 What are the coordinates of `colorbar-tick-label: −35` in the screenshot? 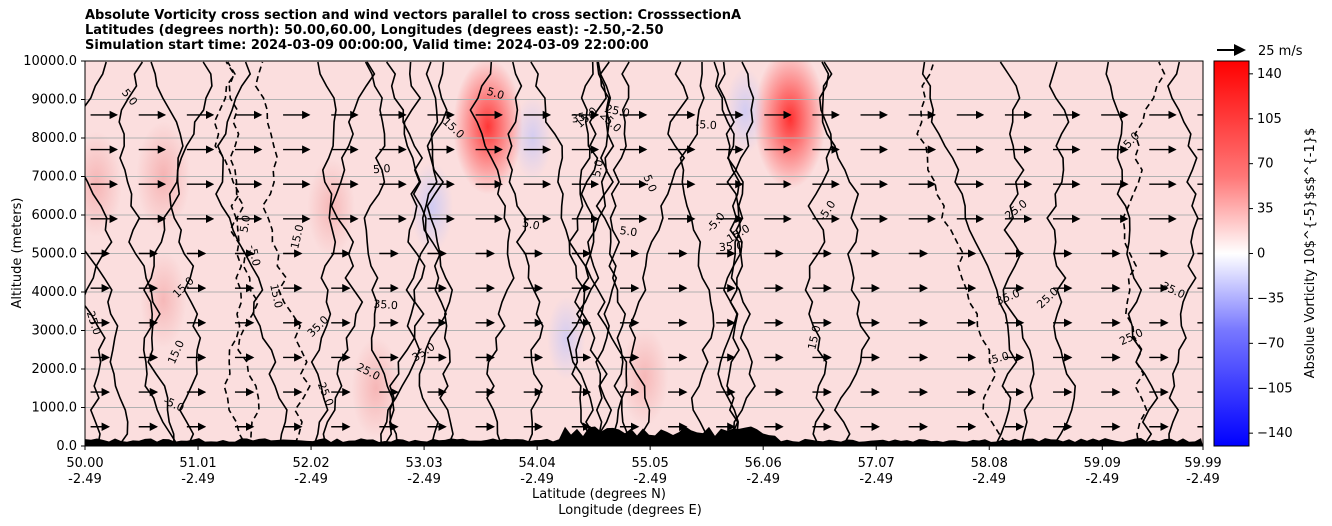 It's located at (1270, 298).